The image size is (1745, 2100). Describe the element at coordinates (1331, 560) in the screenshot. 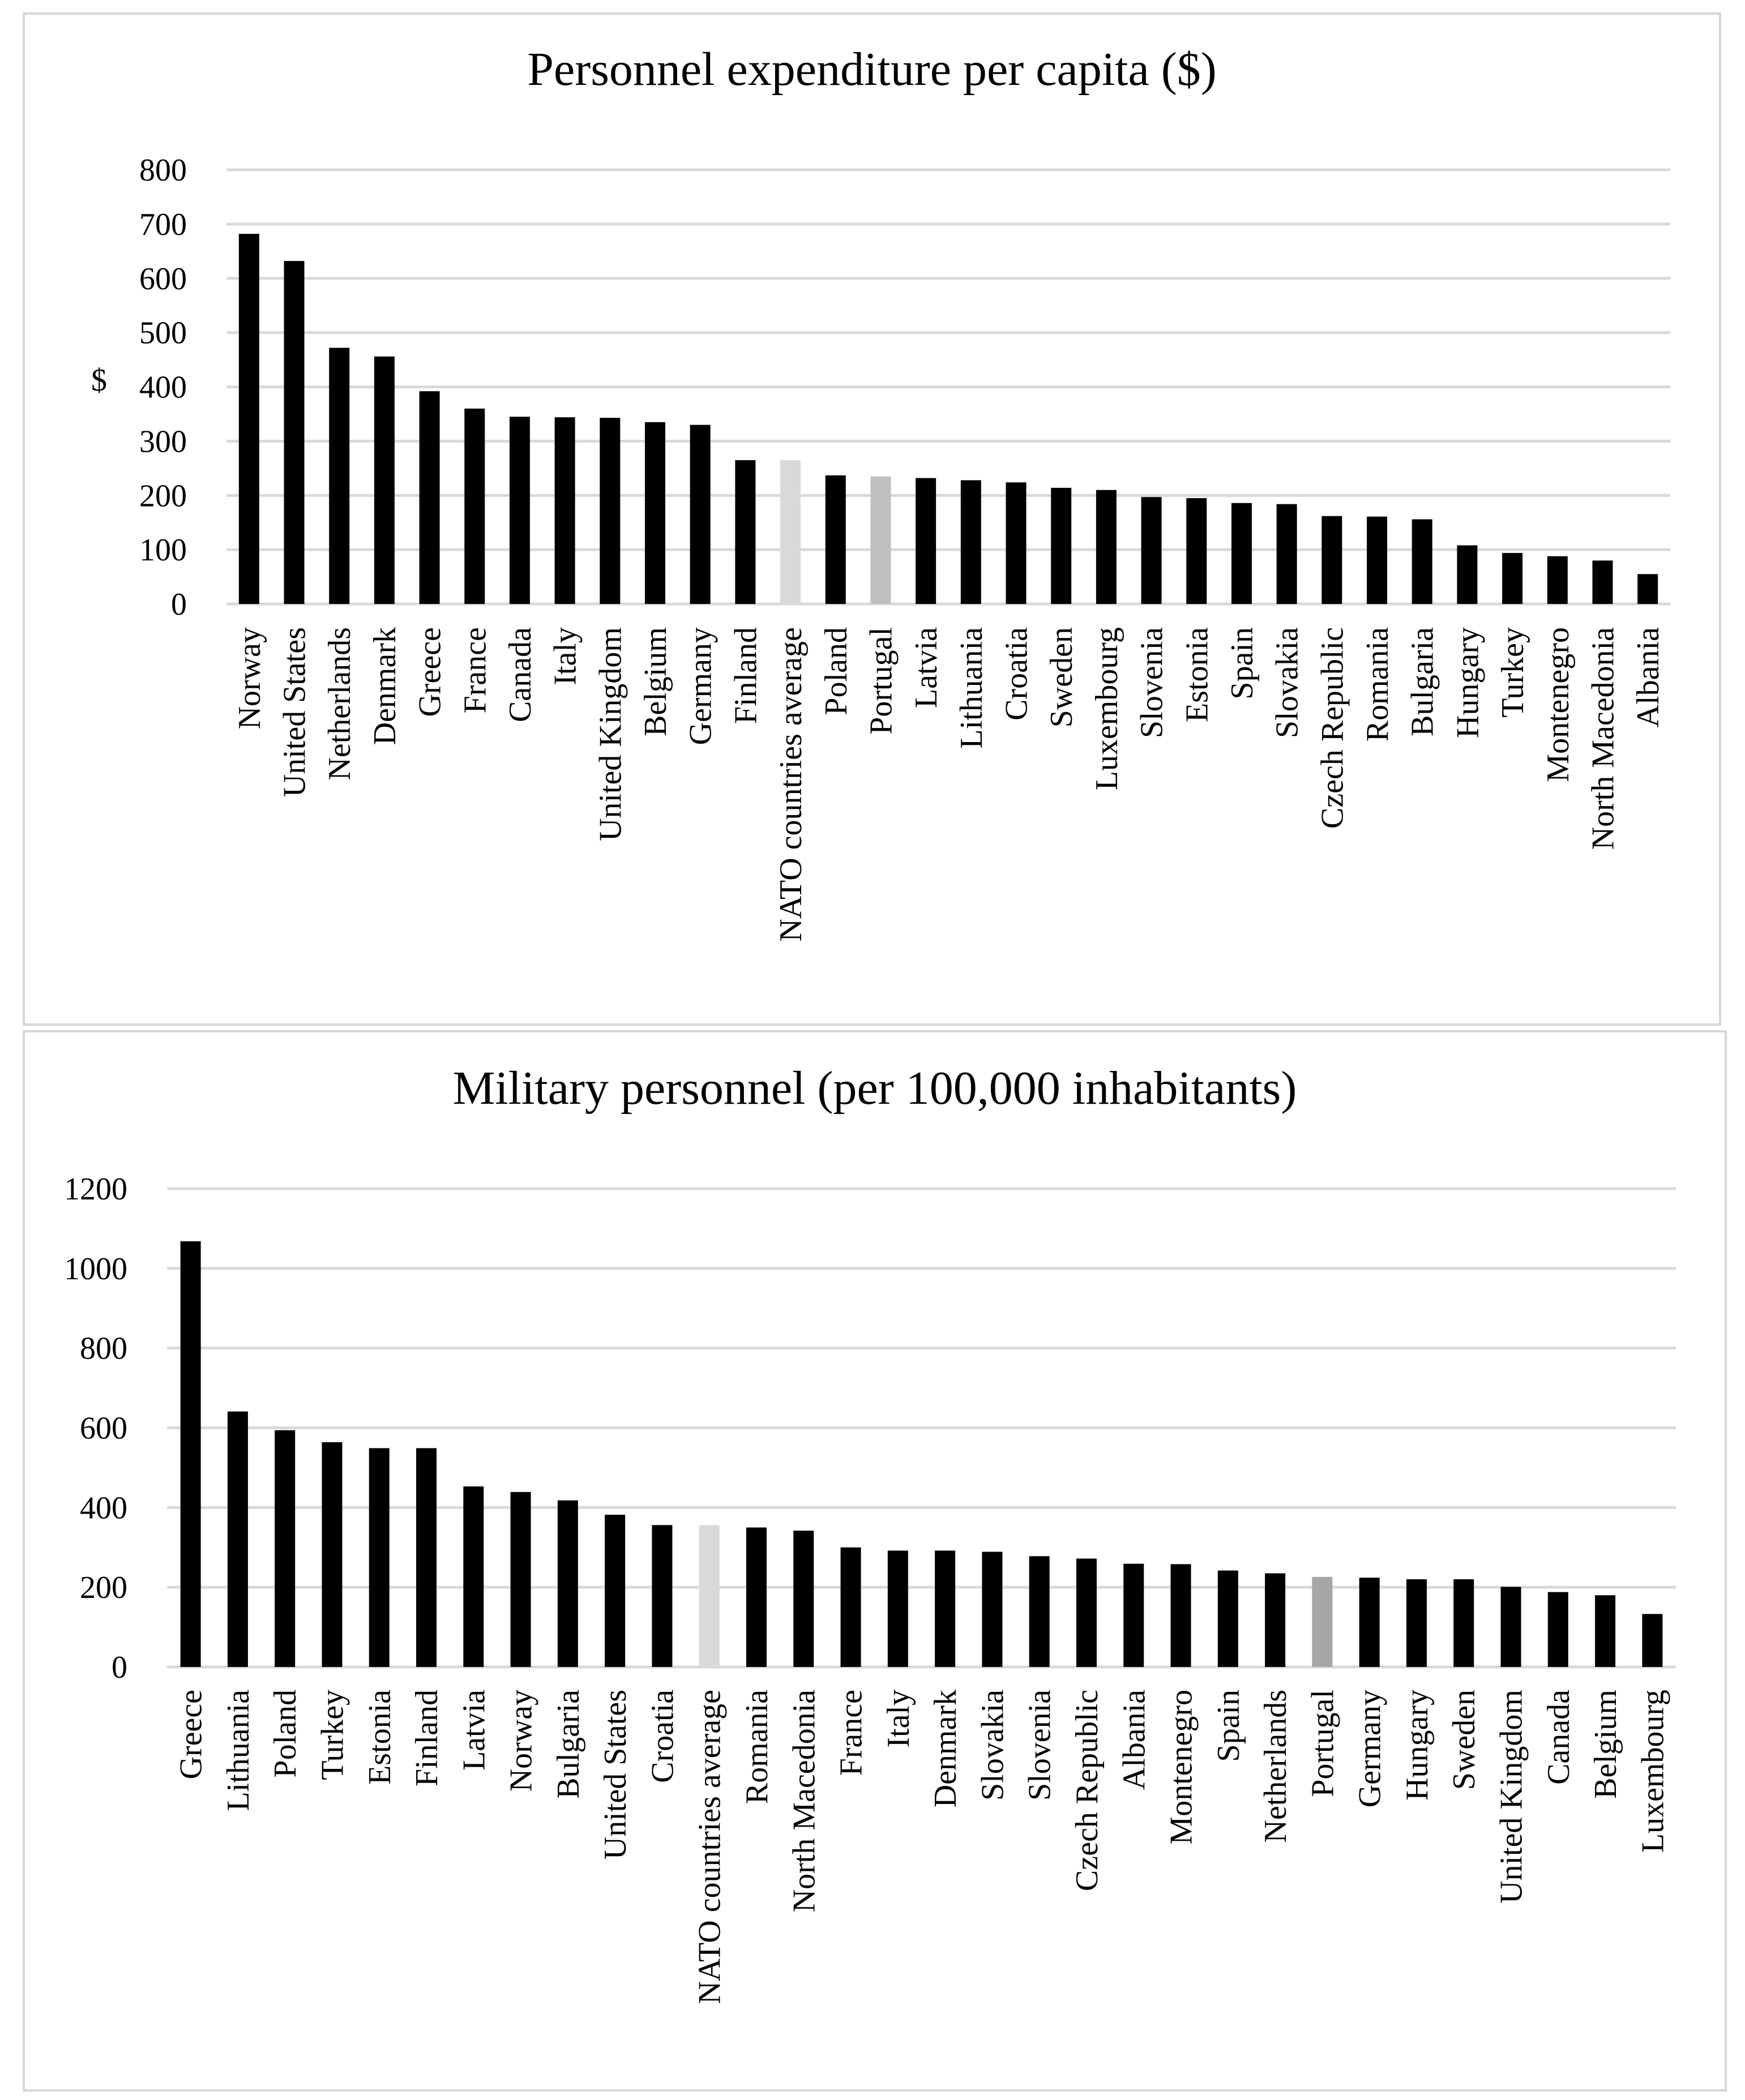

I see `bar-expenditure-czech-republic` at that location.